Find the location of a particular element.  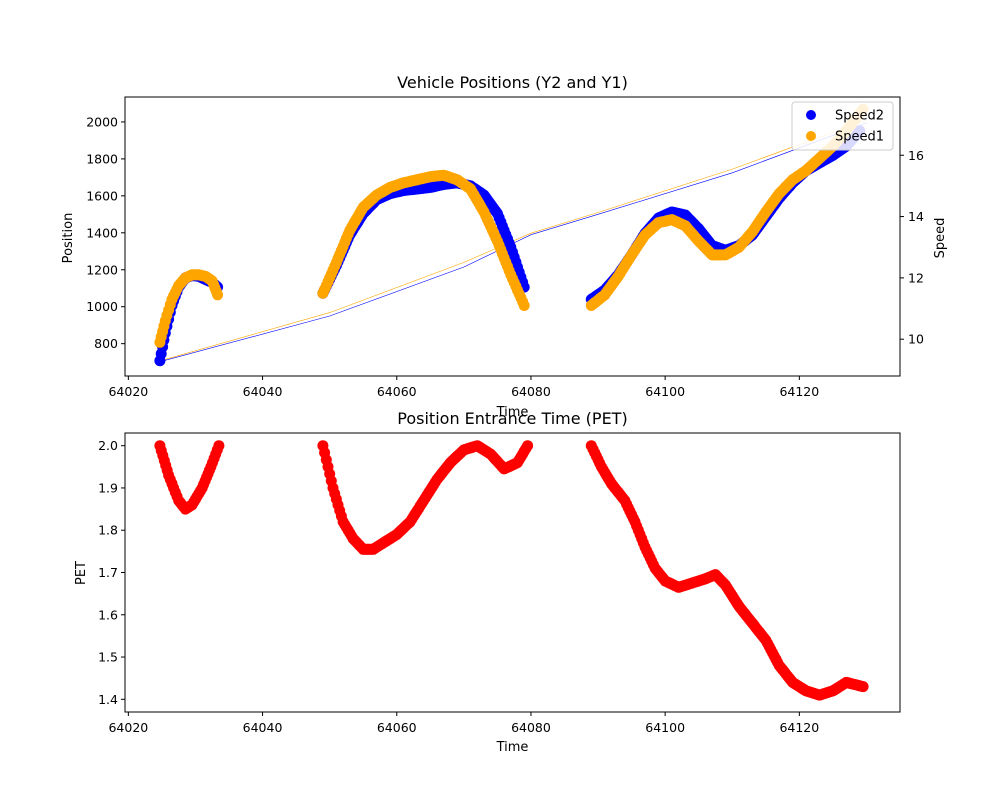

y2-tick-label: 14 is located at coordinates (916, 216).